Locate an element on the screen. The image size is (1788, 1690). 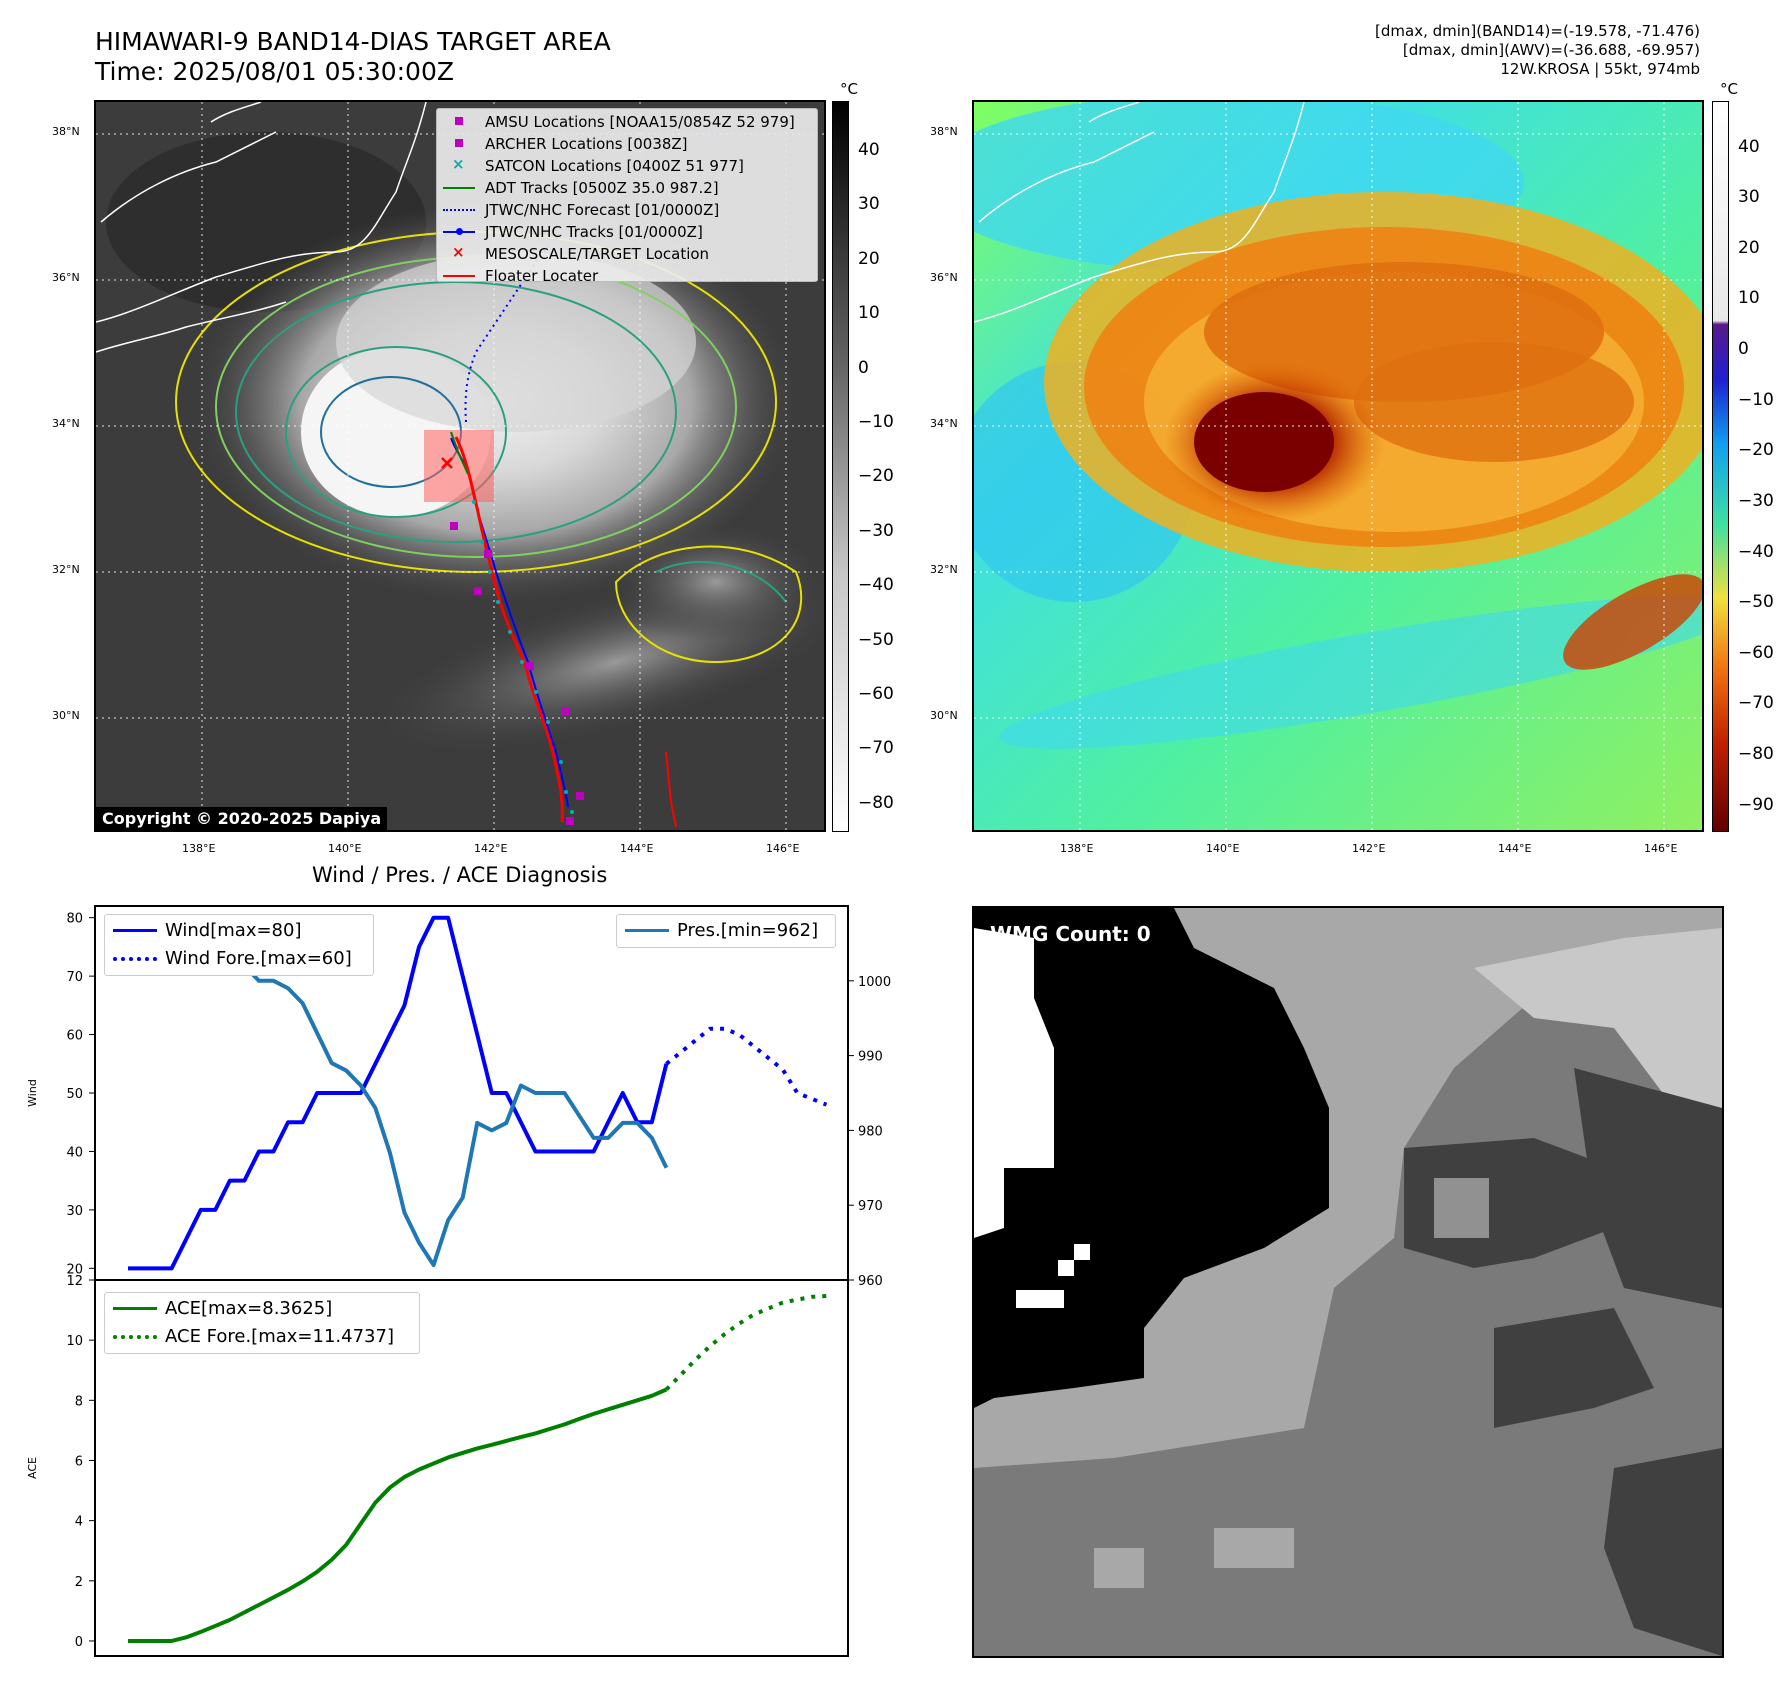
colorbar-tick-label: −90 is located at coordinates (1756, 804).